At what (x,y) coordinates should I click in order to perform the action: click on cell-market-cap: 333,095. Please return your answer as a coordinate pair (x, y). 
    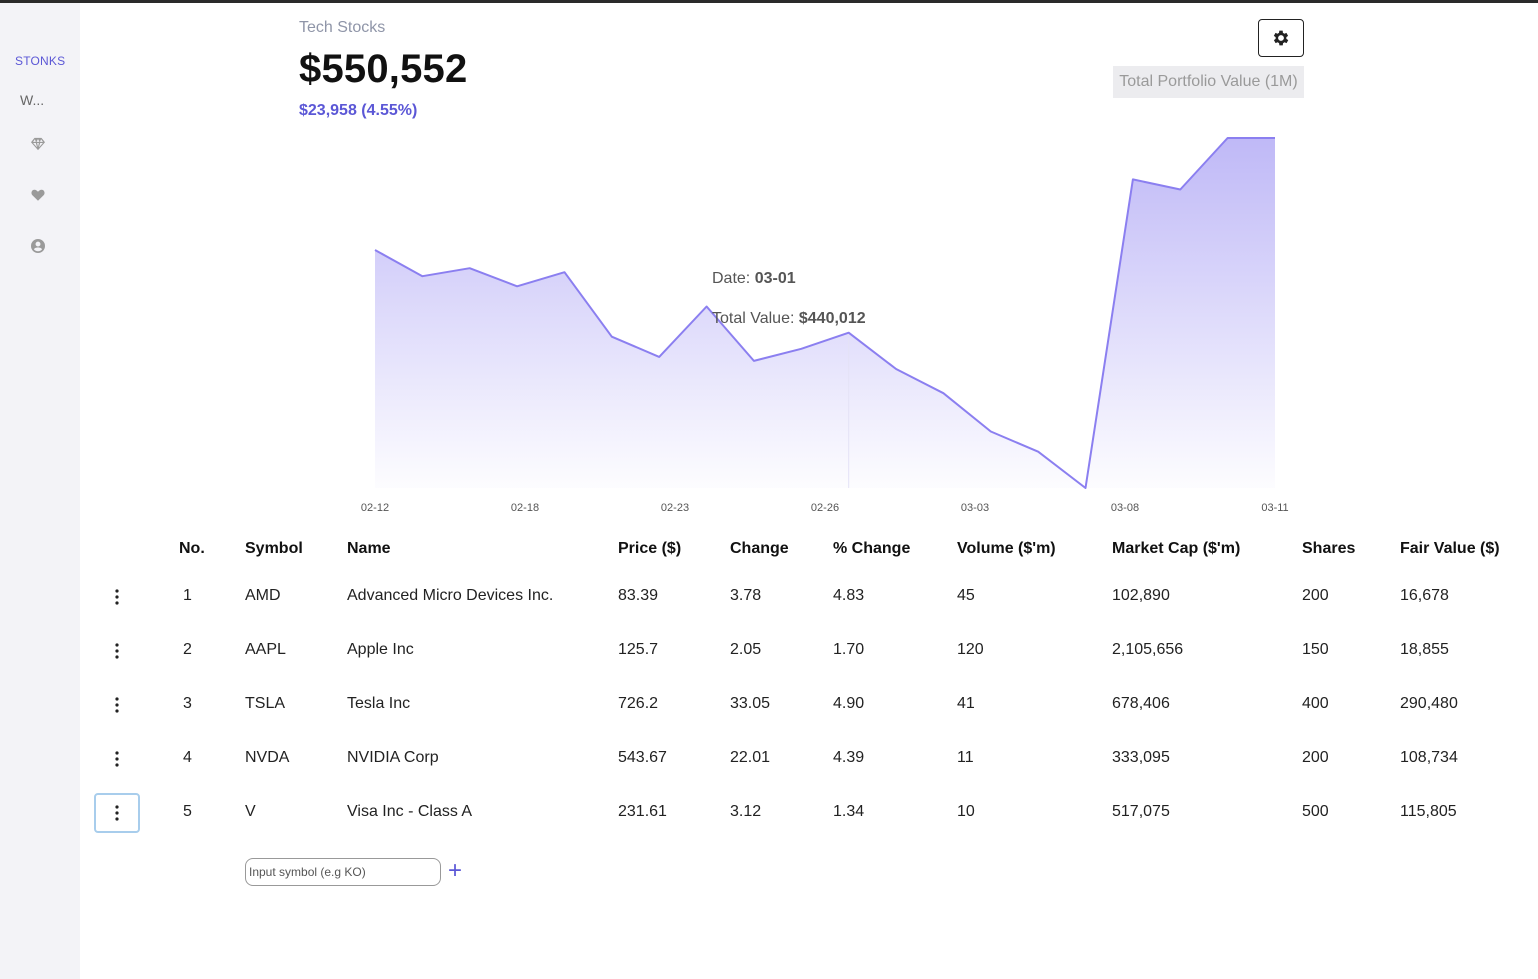
    Looking at the image, I should click on (1141, 757).